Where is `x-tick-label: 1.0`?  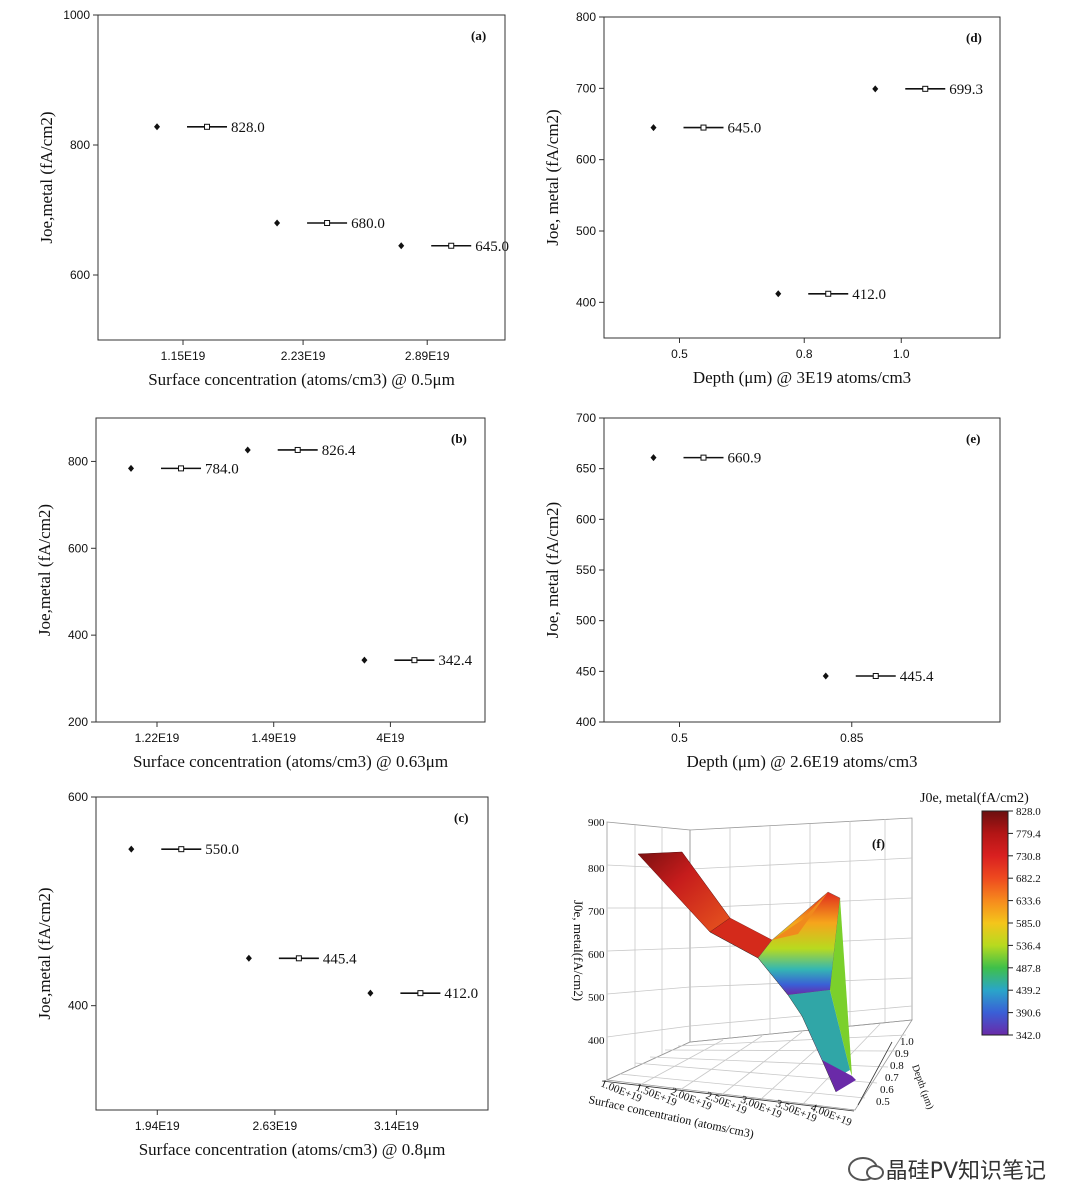 x-tick-label: 1.0 is located at coordinates (901, 354).